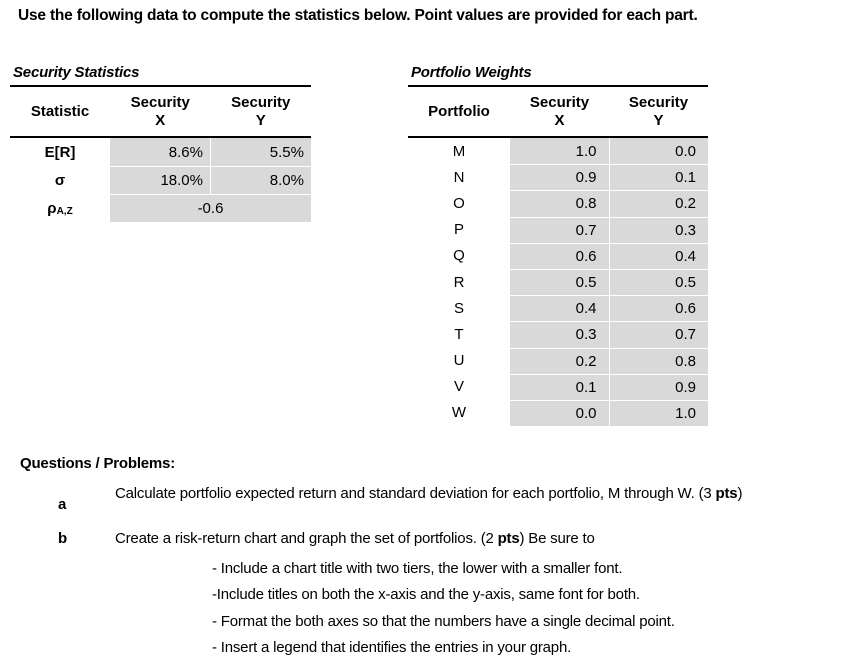 The width and height of the screenshot is (850, 667). I want to click on table-row: E[R] 8.6% 5.5%, so click(160, 152).